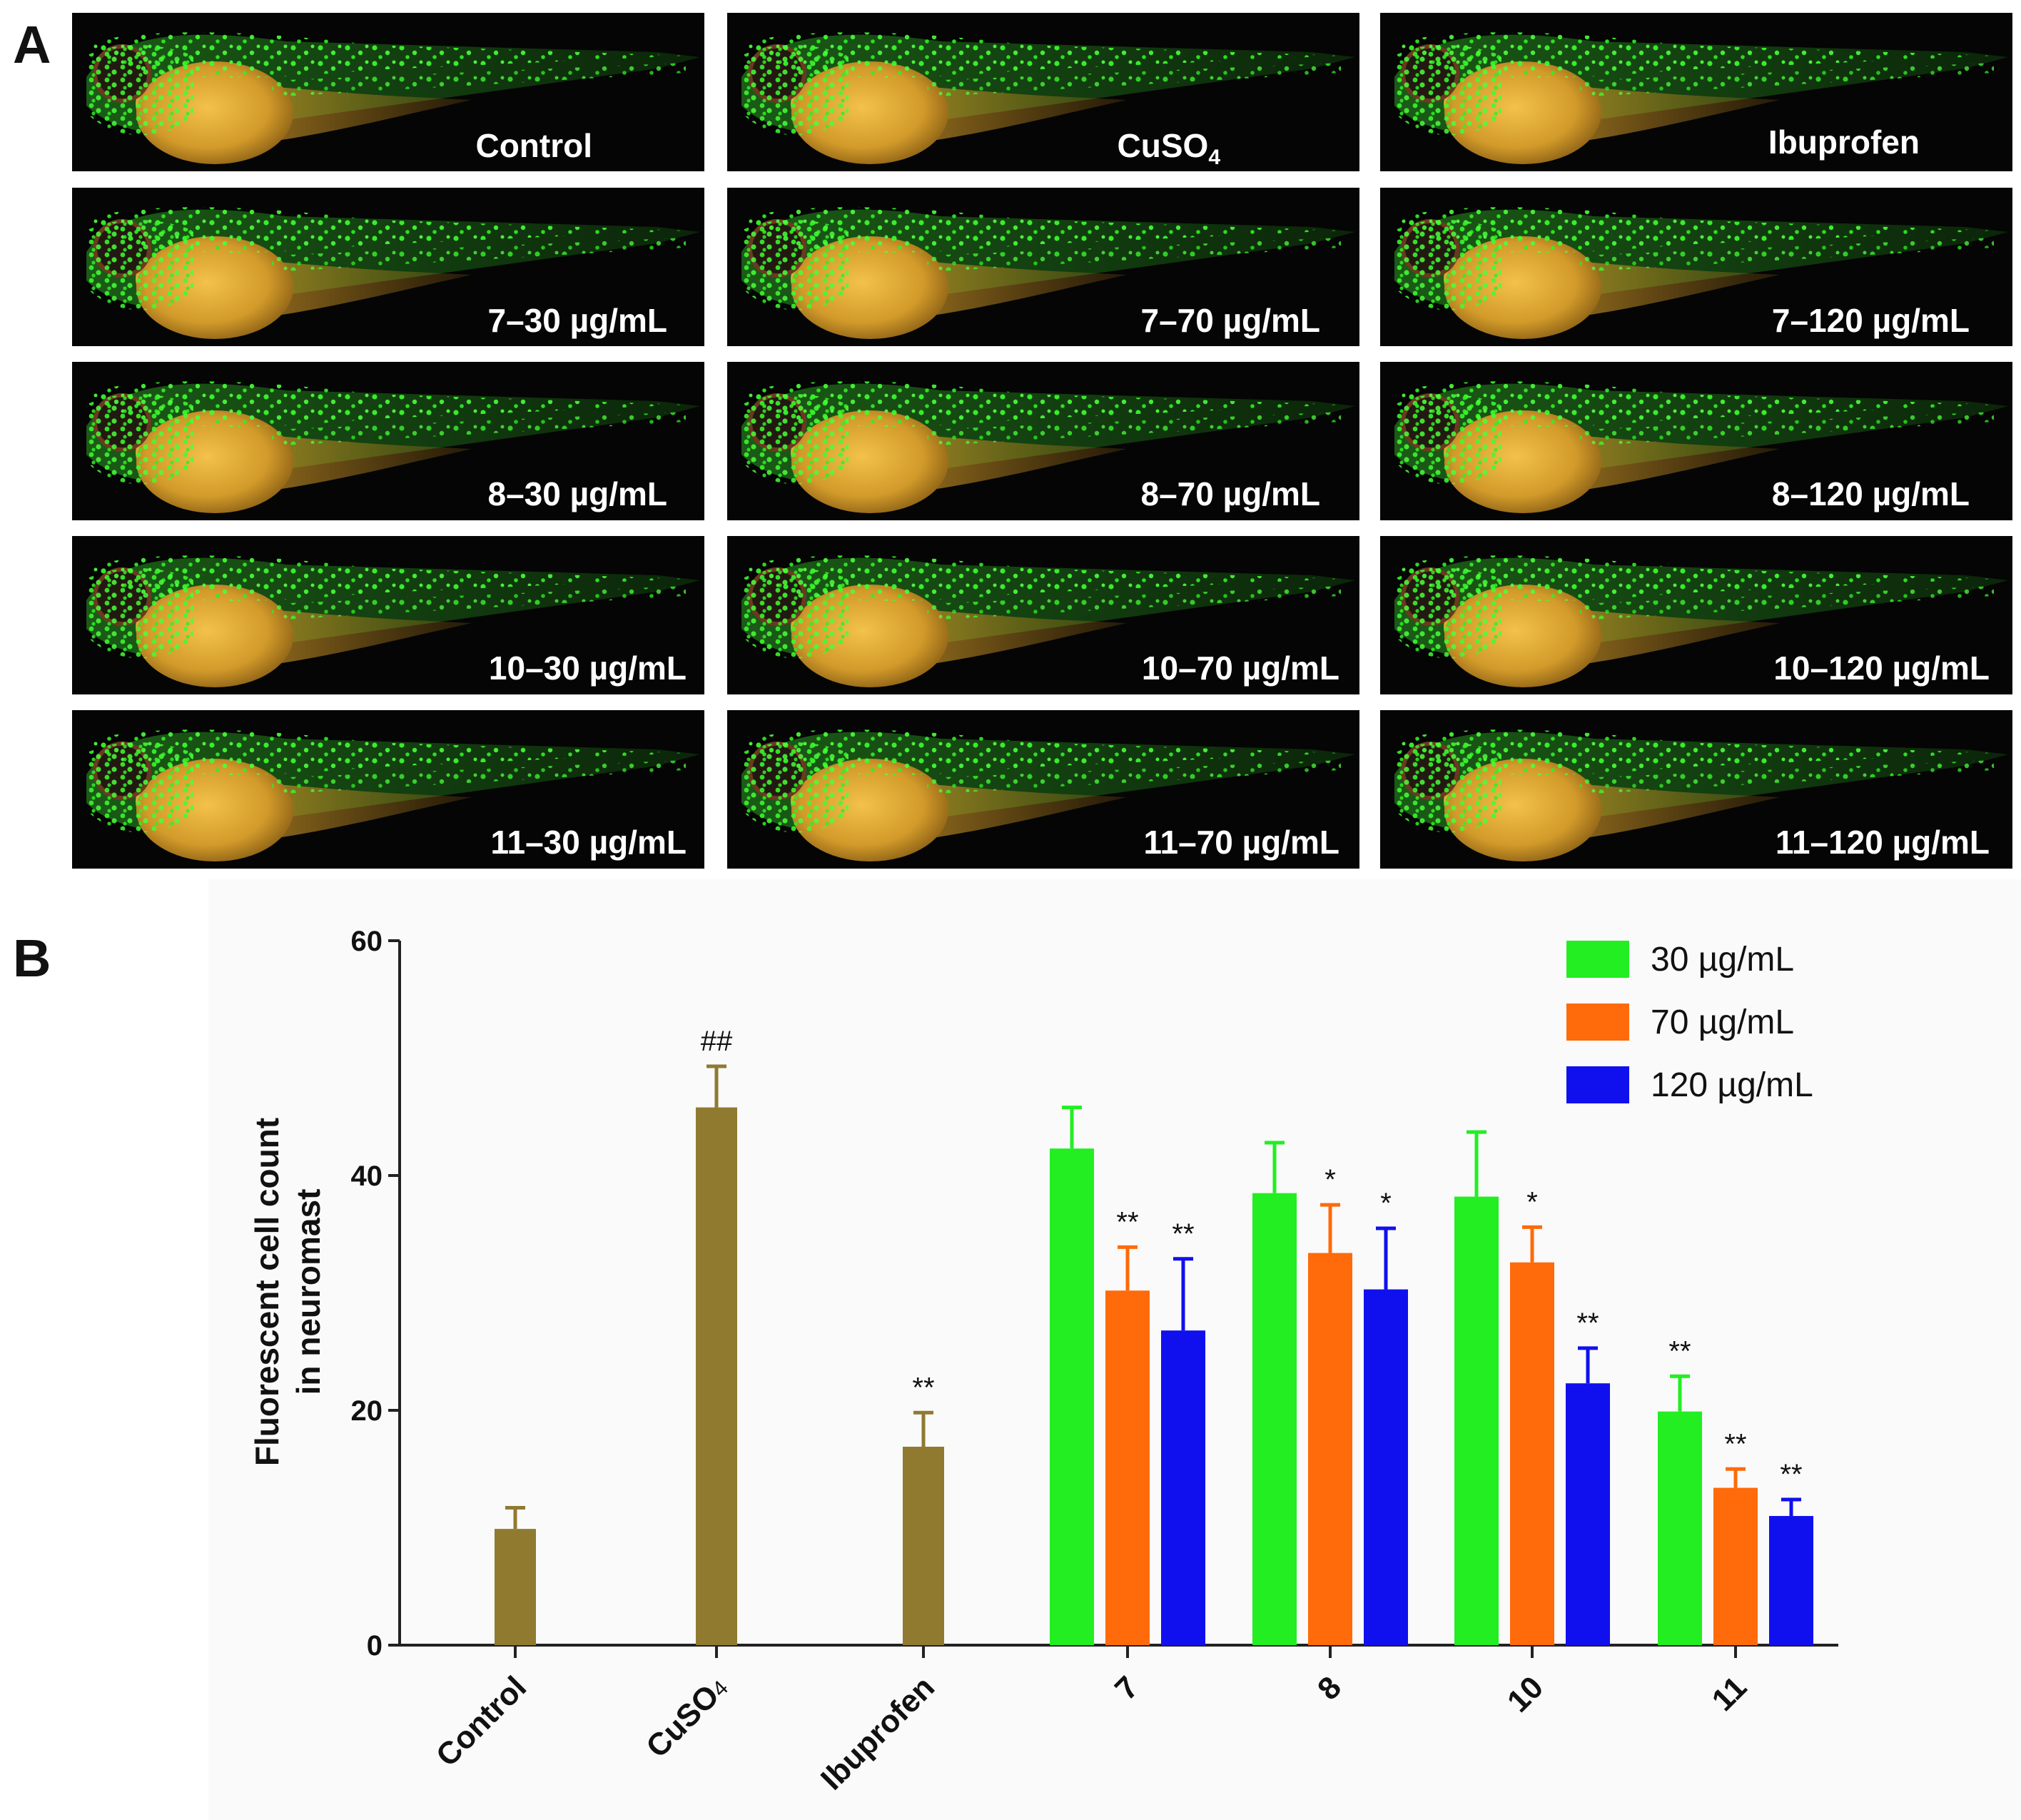 The height and width of the screenshot is (1820, 2021). I want to click on bar-control, so click(515, 1587).